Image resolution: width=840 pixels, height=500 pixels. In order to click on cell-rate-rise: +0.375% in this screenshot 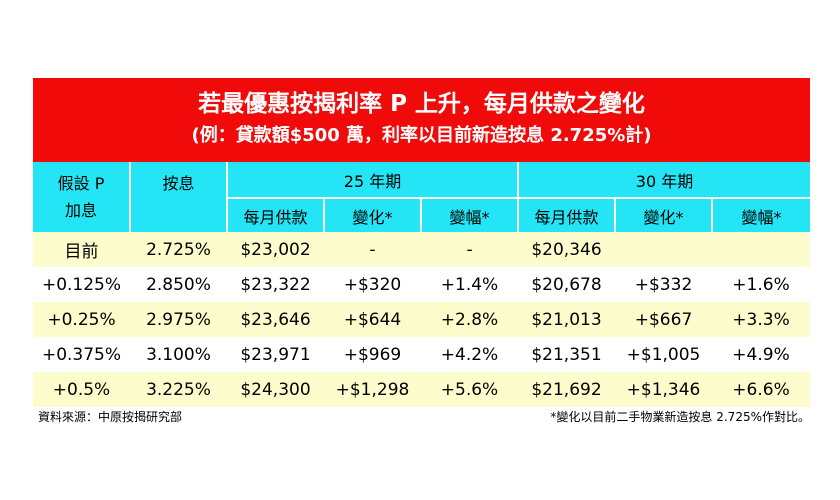, I will do `click(81, 354)`.